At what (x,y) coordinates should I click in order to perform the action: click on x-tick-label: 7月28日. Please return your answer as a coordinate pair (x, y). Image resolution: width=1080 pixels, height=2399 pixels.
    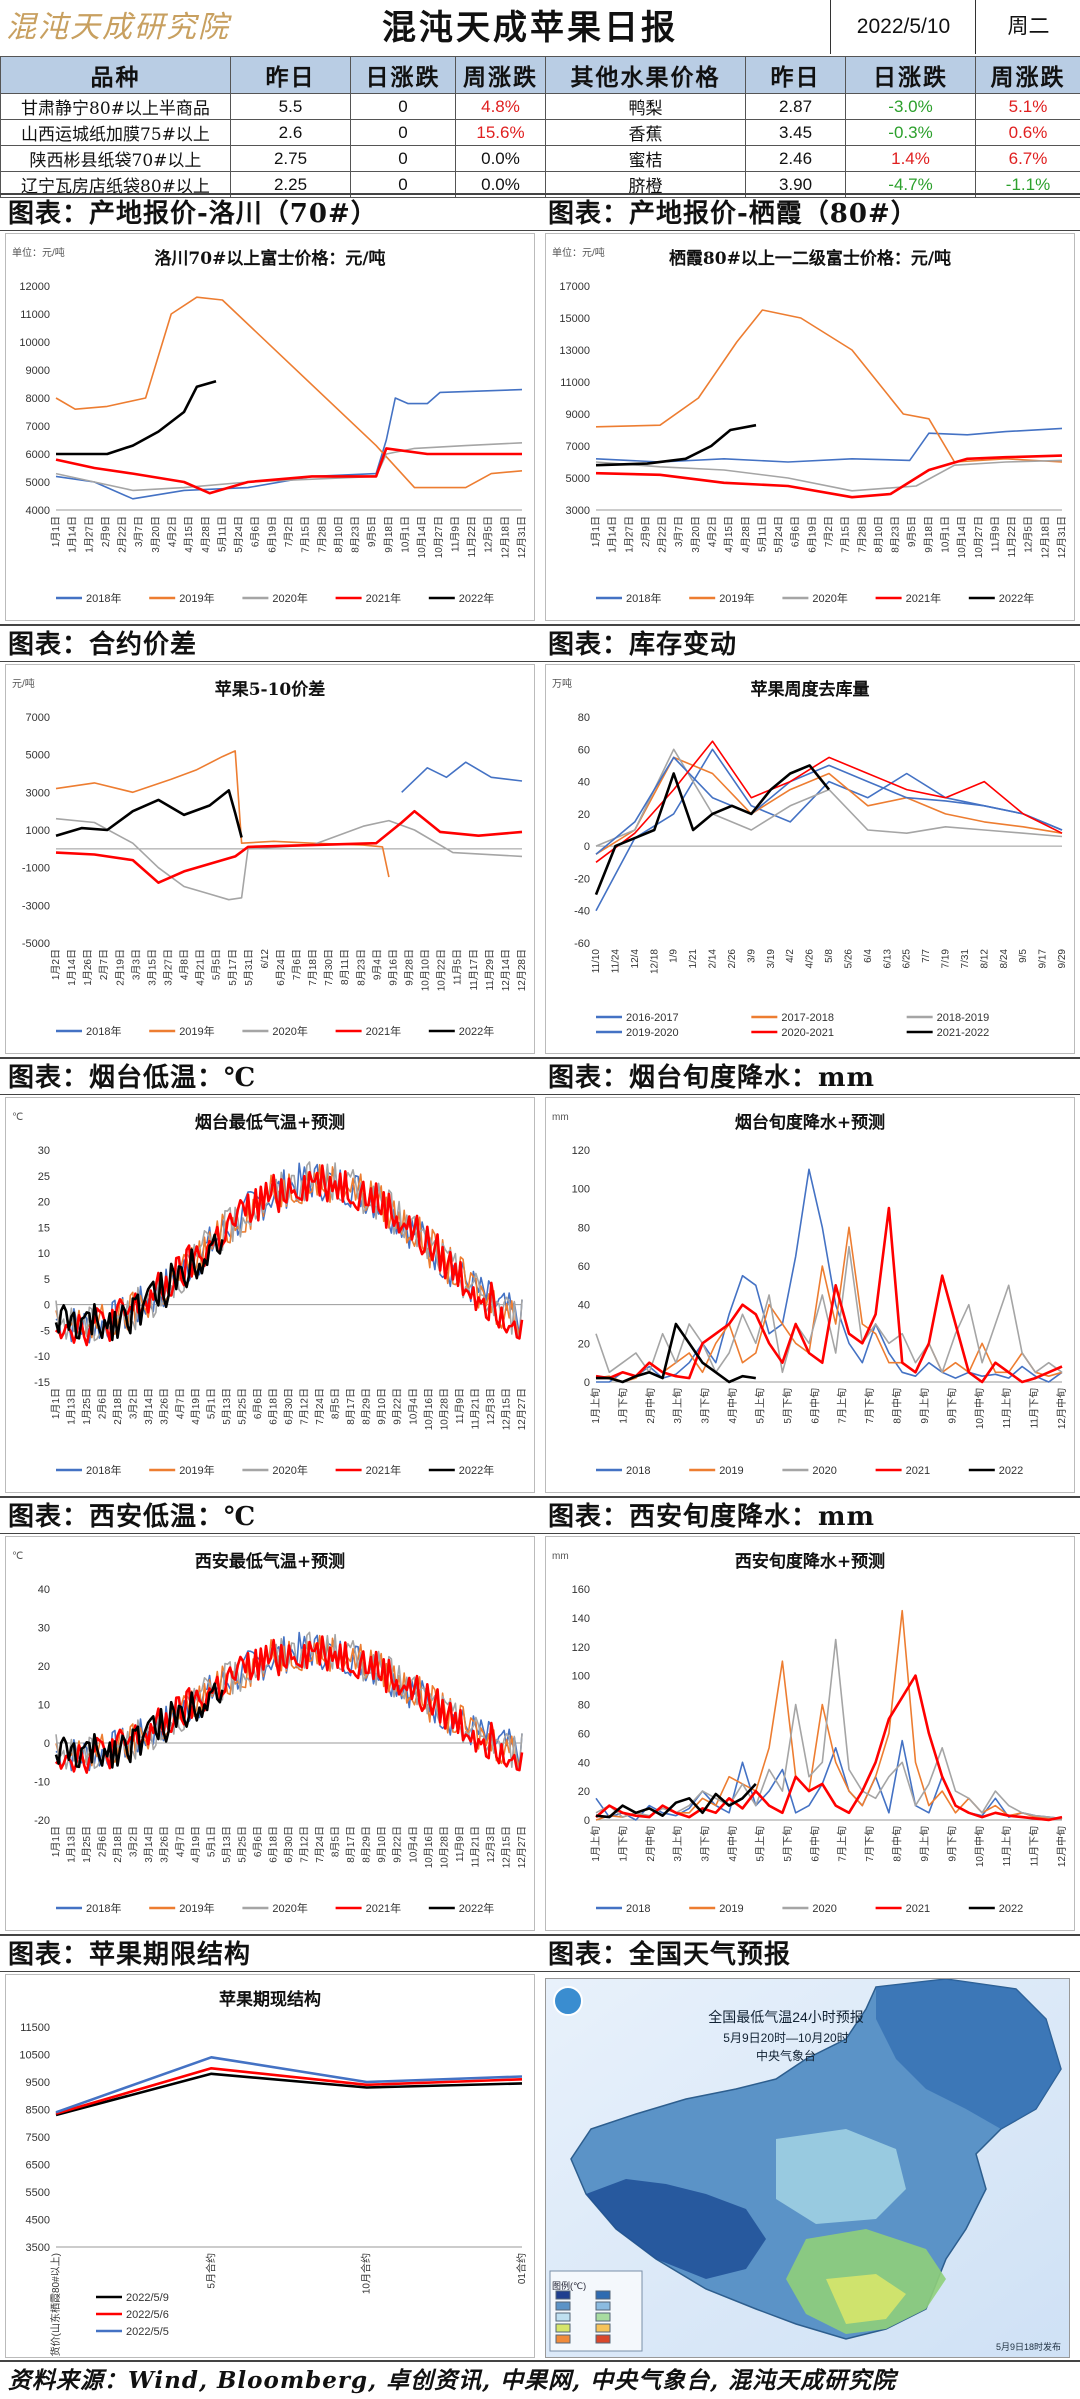
    Looking at the image, I should click on (862, 534).